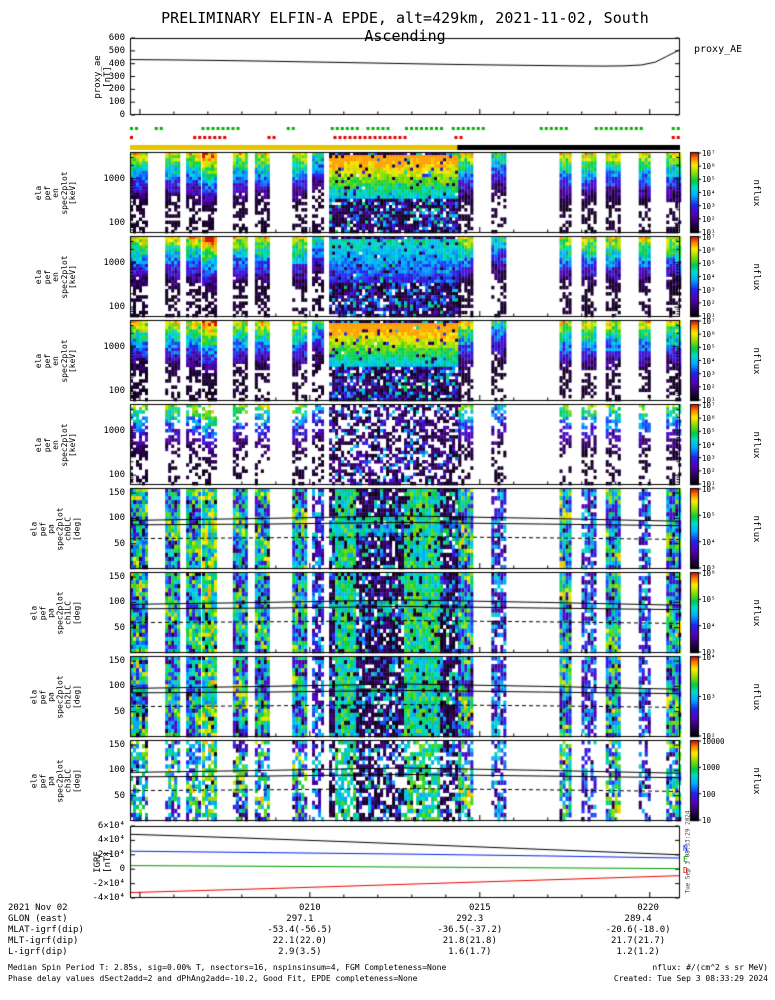 The width and height of the screenshot is (775, 1000). Describe the element at coordinates (638, 952) in the screenshot. I see `table-cell: 1.2(1.2)` at that location.